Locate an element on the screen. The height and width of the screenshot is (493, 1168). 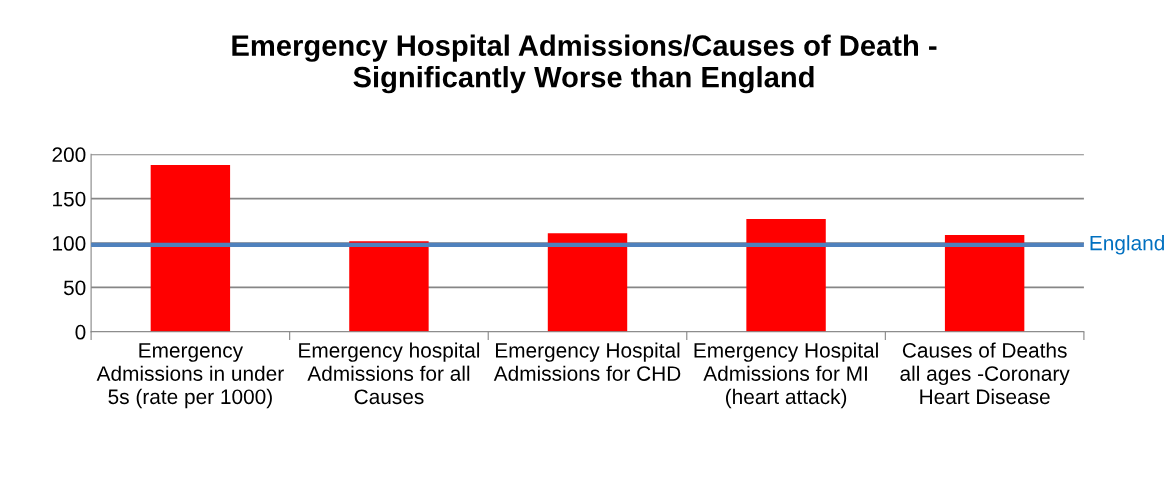
y-tick-label: 150 is located at coordinates (69, 199).